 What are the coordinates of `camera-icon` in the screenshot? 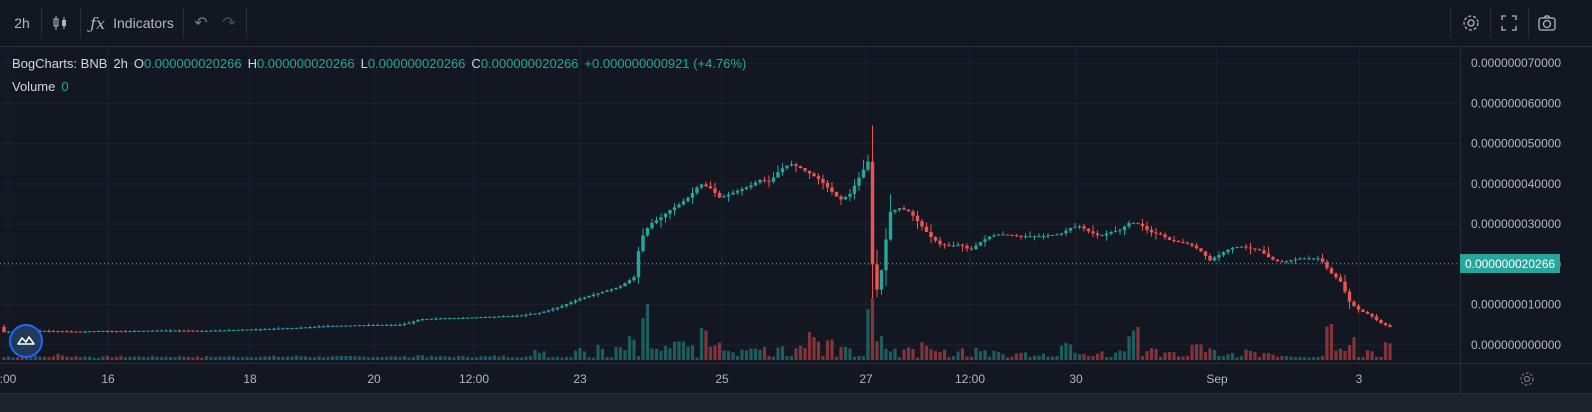 It's located at (1547, 23).